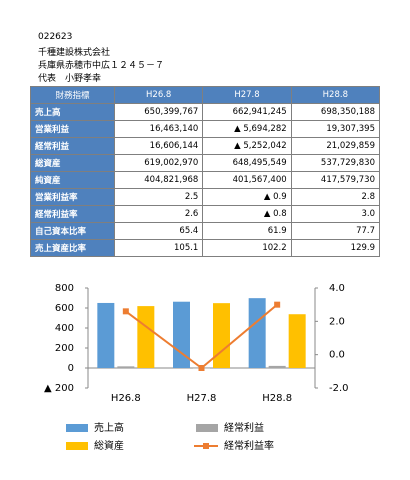 Image resolution: width=410 pixels, height=480 pixels. Describe the element at coordinates (247, 180) in the screenshot. I see `cell: 401,567,400` at that location.